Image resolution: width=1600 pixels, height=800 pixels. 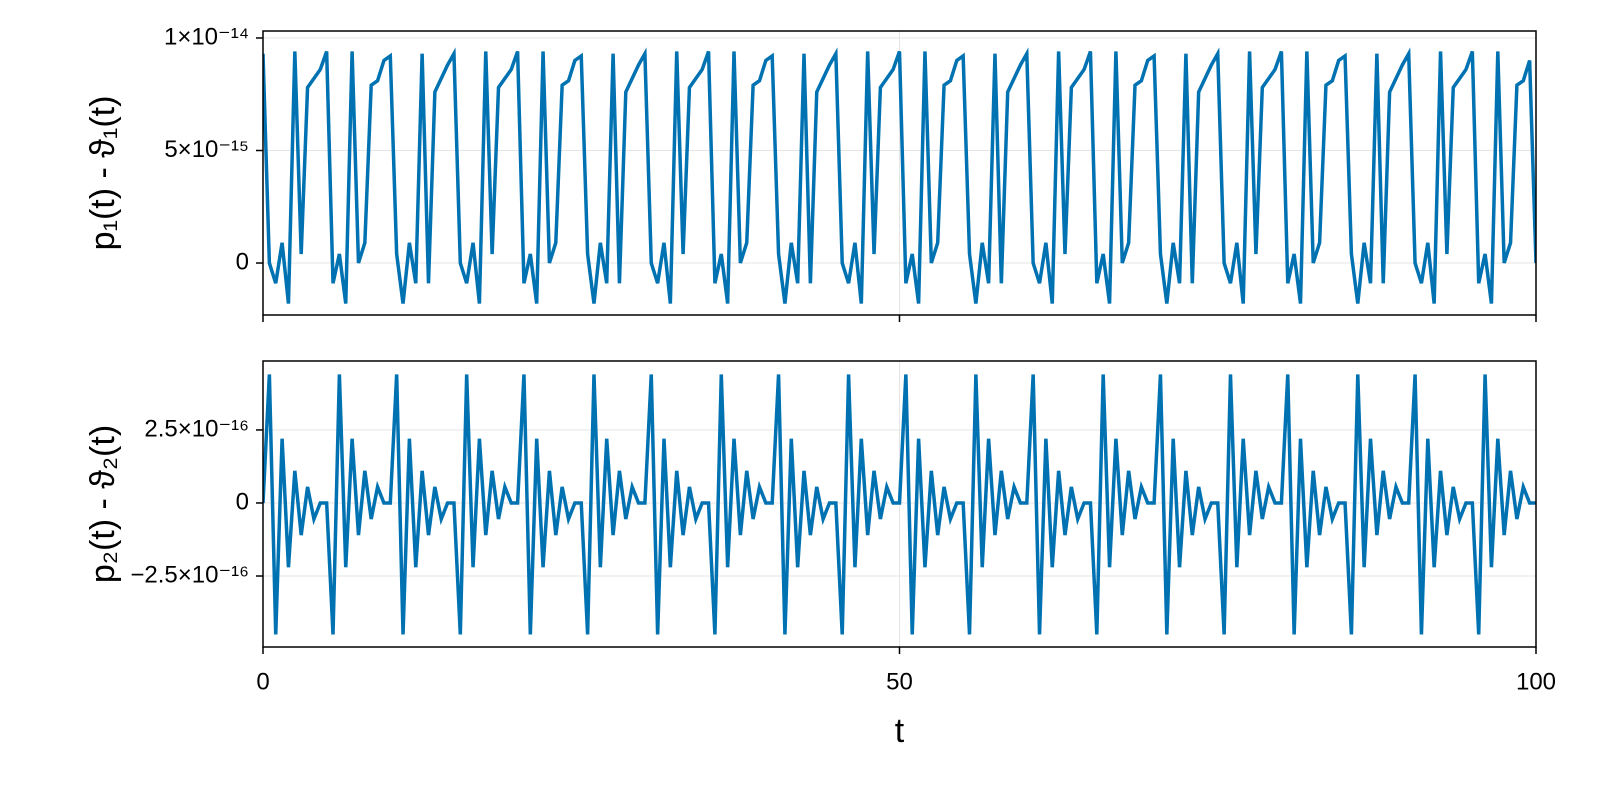 I want to click on x-axis-label: t, so click(x=900, y=731).